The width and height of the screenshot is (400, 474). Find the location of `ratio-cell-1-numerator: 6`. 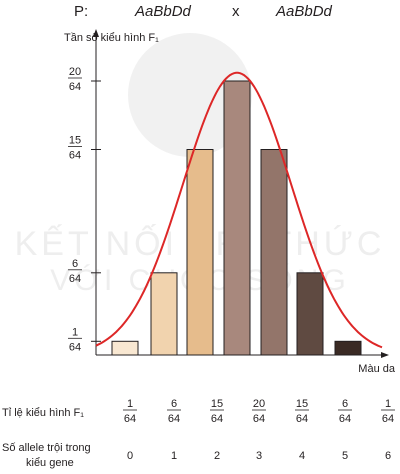

ratio-cell-1-numerator: 6 is located at coordinates (174, 404).